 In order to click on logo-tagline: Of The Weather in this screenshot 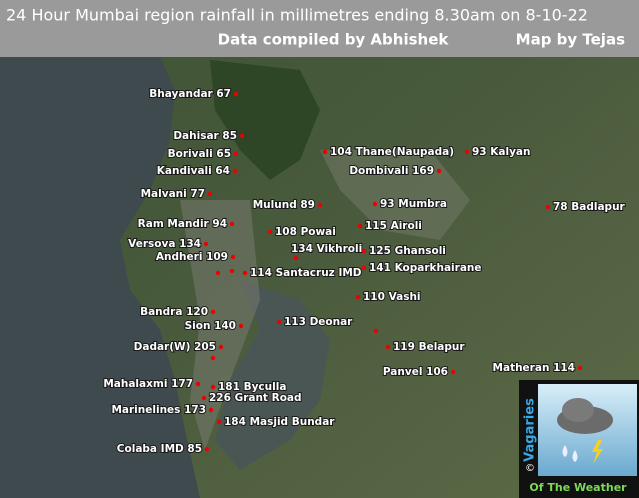, I will do `click(578, 487)`.